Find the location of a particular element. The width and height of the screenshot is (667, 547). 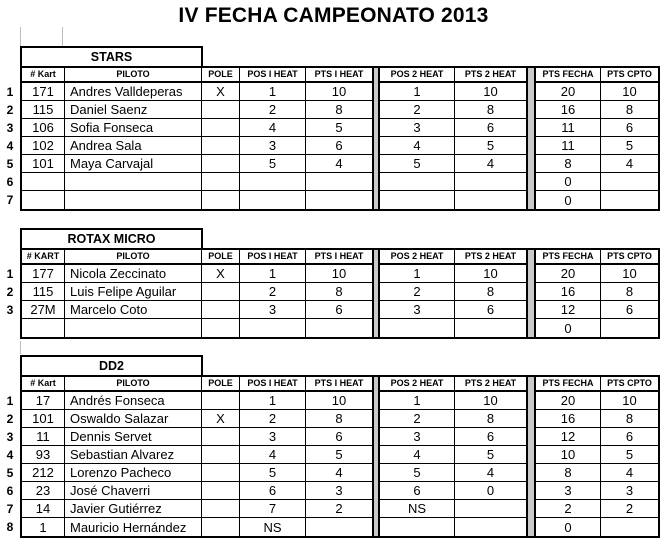

kart-cell: 106 is located at coordinates (43, 128).